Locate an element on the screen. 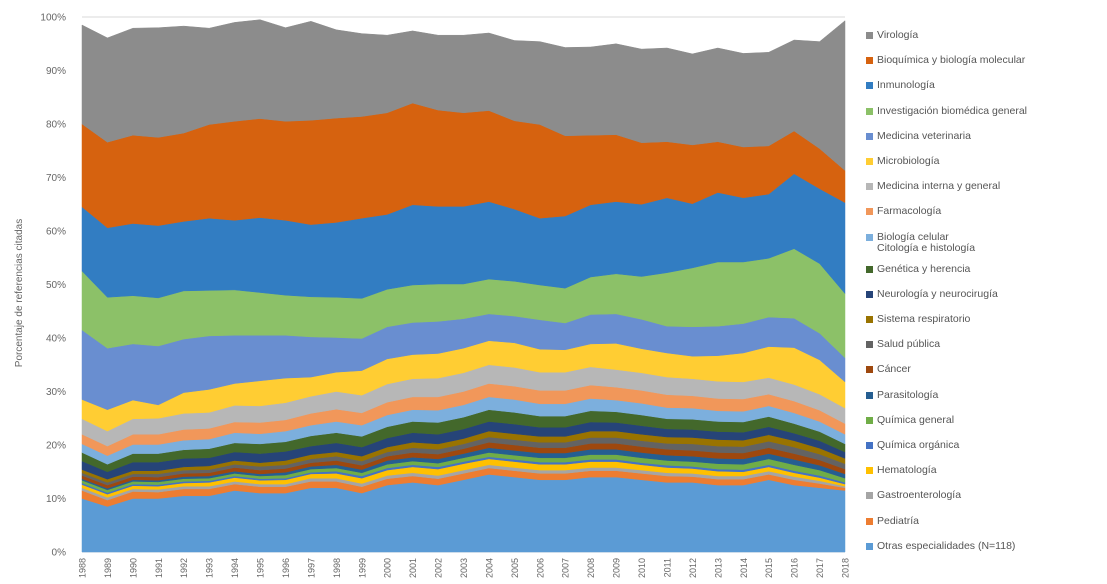 The width and height of the screenshot is (1107, 584). legend-item: Gastroenterología is located at coordinates (913, 495).